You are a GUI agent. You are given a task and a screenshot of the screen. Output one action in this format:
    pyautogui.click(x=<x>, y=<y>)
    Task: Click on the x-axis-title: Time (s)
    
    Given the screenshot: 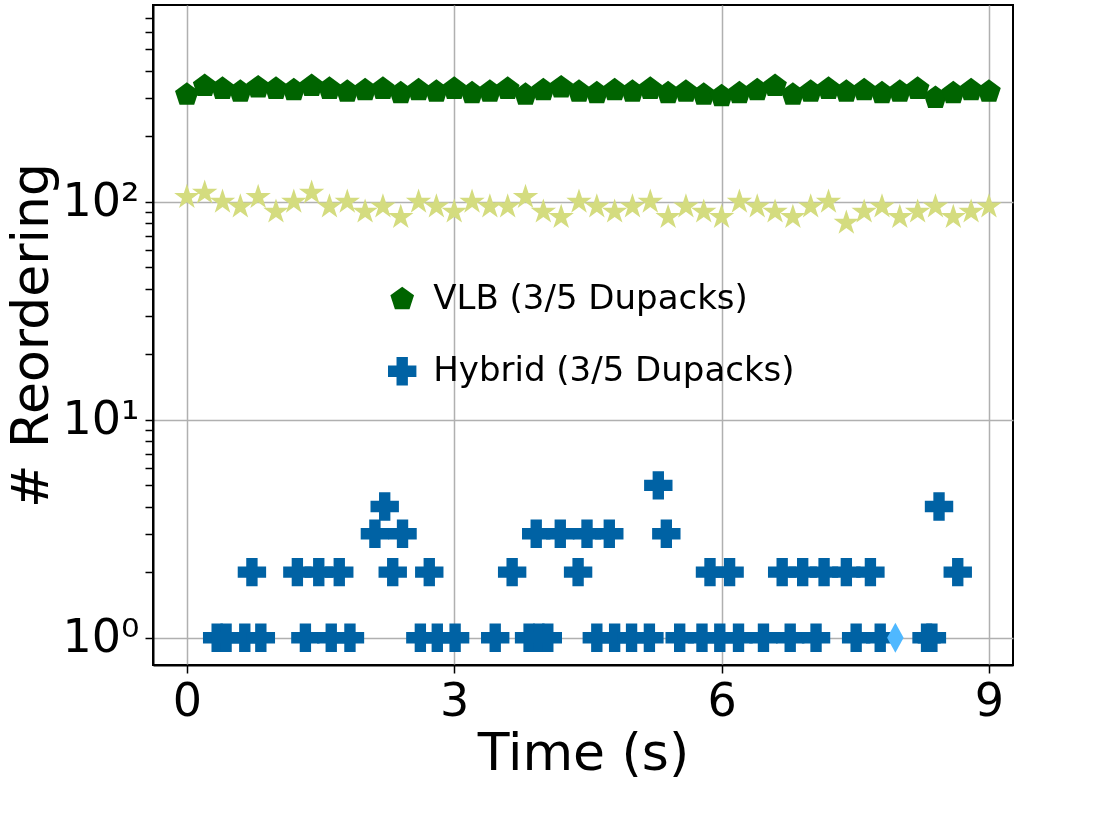 What is the action you would take?
    pyautogui.click(x=583, y=751)
    